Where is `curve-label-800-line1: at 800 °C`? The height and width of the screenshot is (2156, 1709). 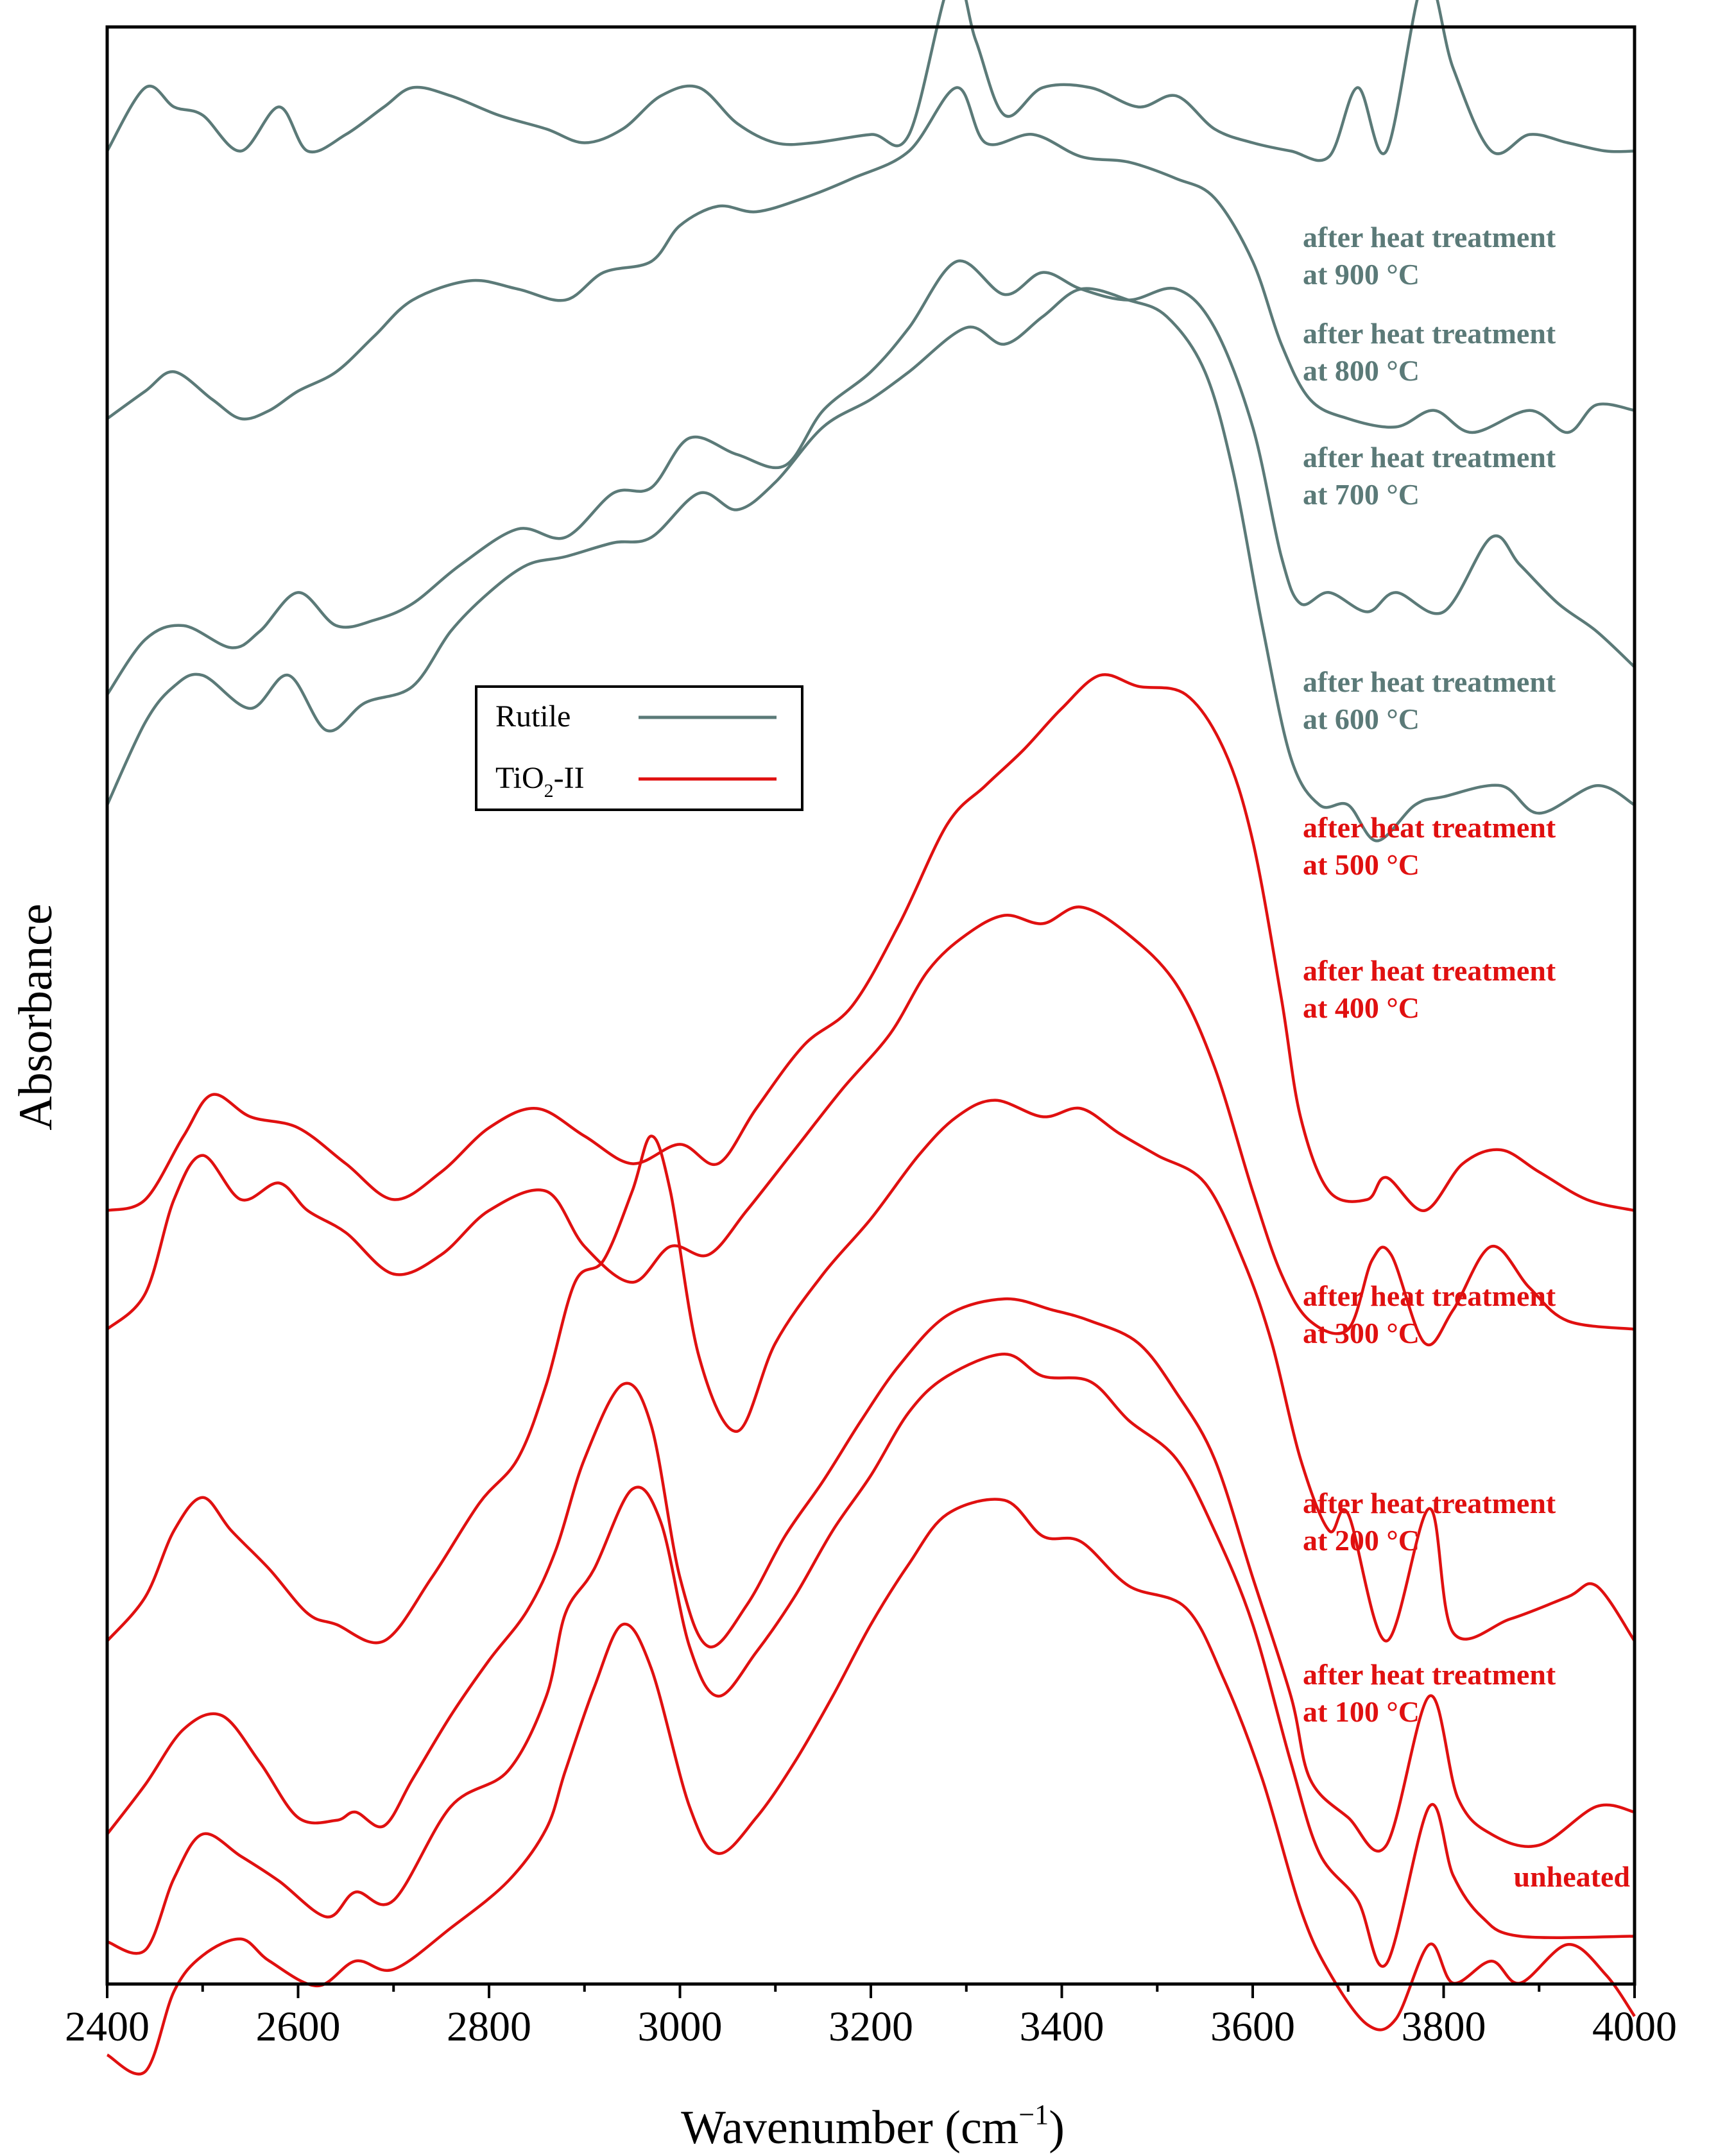 curve-label-800-line1: at 800 °C is located at coordinates (1361, 370).